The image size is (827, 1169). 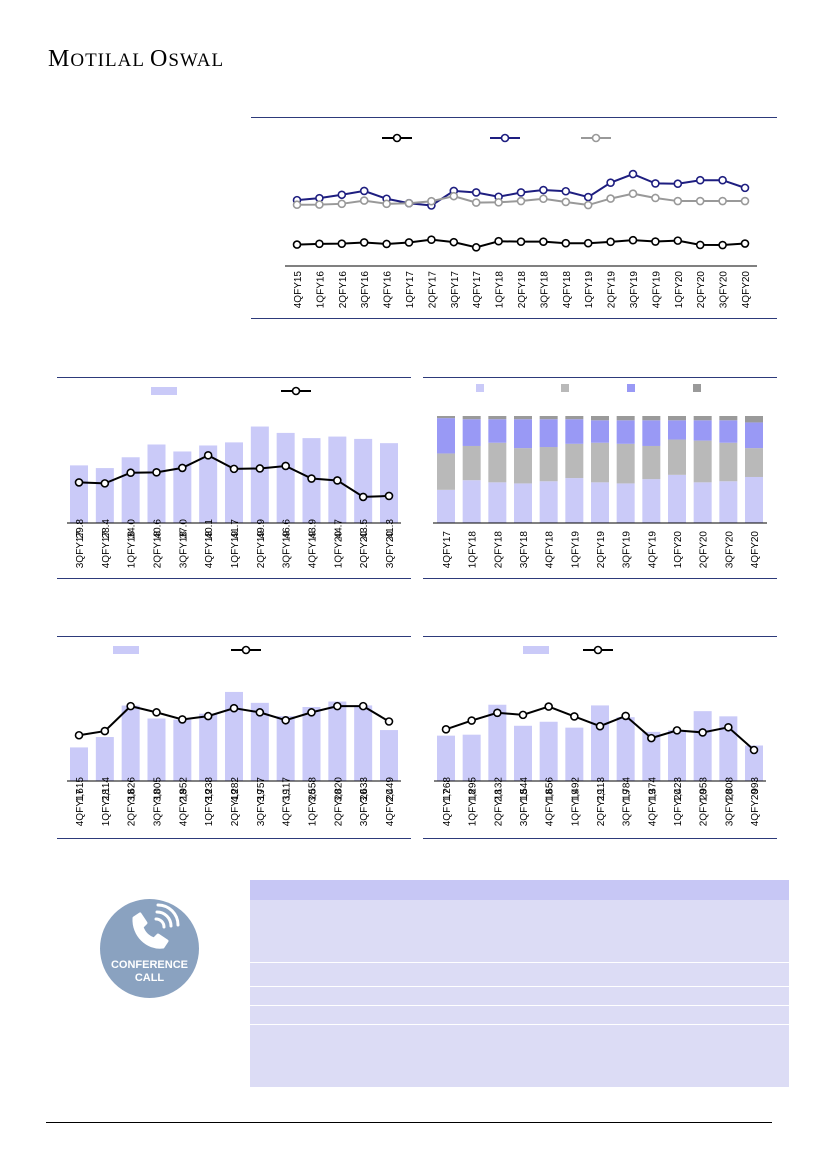 What do you see at coordinates (600, 636) in the screenshot?
I see `chart5-top-rule` at bounding box center [600, 636].